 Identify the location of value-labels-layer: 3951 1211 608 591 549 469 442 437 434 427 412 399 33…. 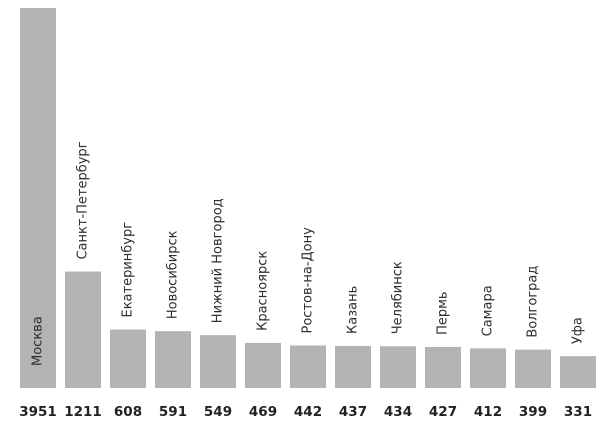
(305, 412).